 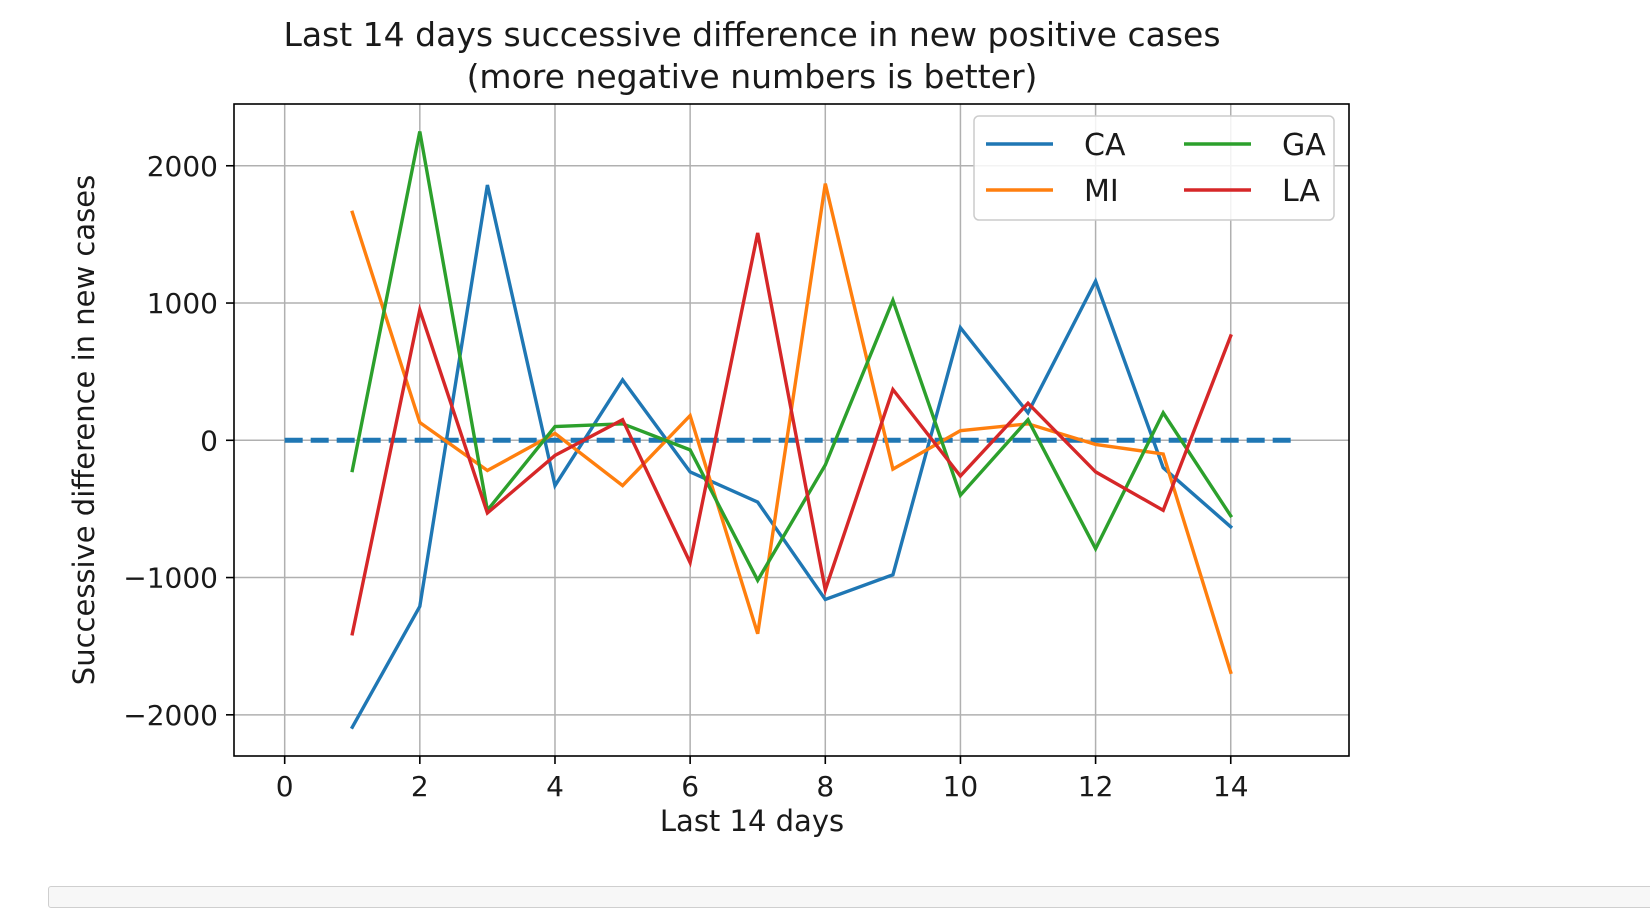 I want to click on x-axis-label: Last 14 days, so click(x=752, y=821).